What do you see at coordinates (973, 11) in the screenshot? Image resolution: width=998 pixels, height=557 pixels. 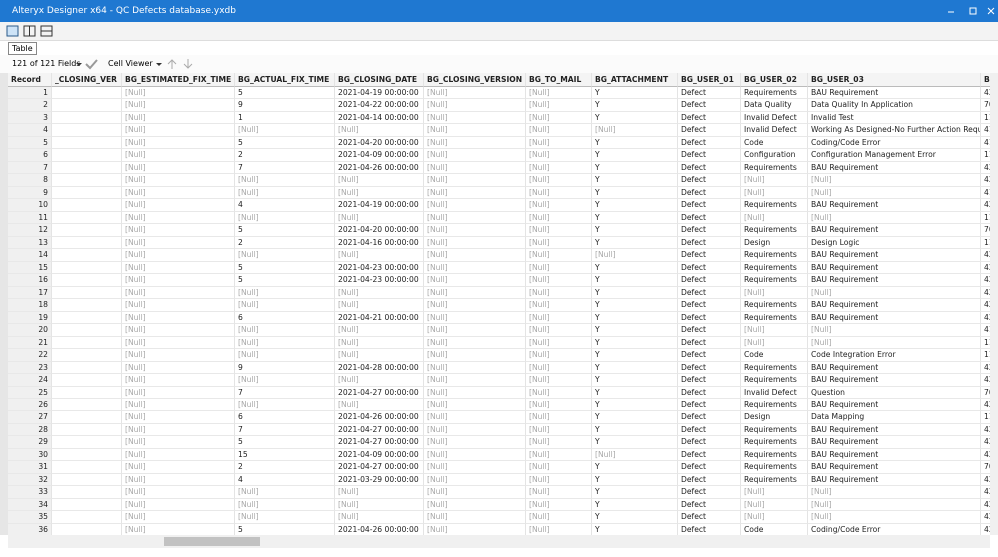 I see `maximize` at bounding box center [973, 11].